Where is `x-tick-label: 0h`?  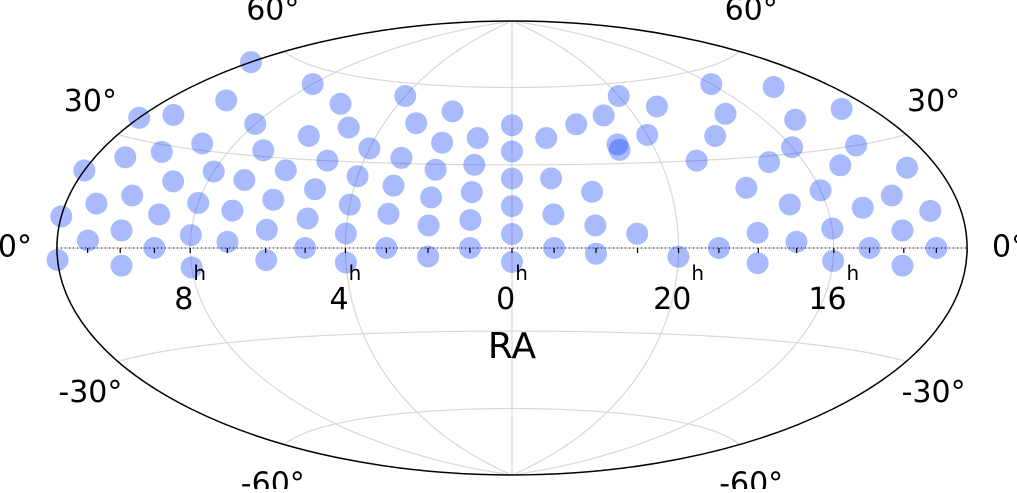 x-tick-label: 0h is located at coordinates (512, 289).